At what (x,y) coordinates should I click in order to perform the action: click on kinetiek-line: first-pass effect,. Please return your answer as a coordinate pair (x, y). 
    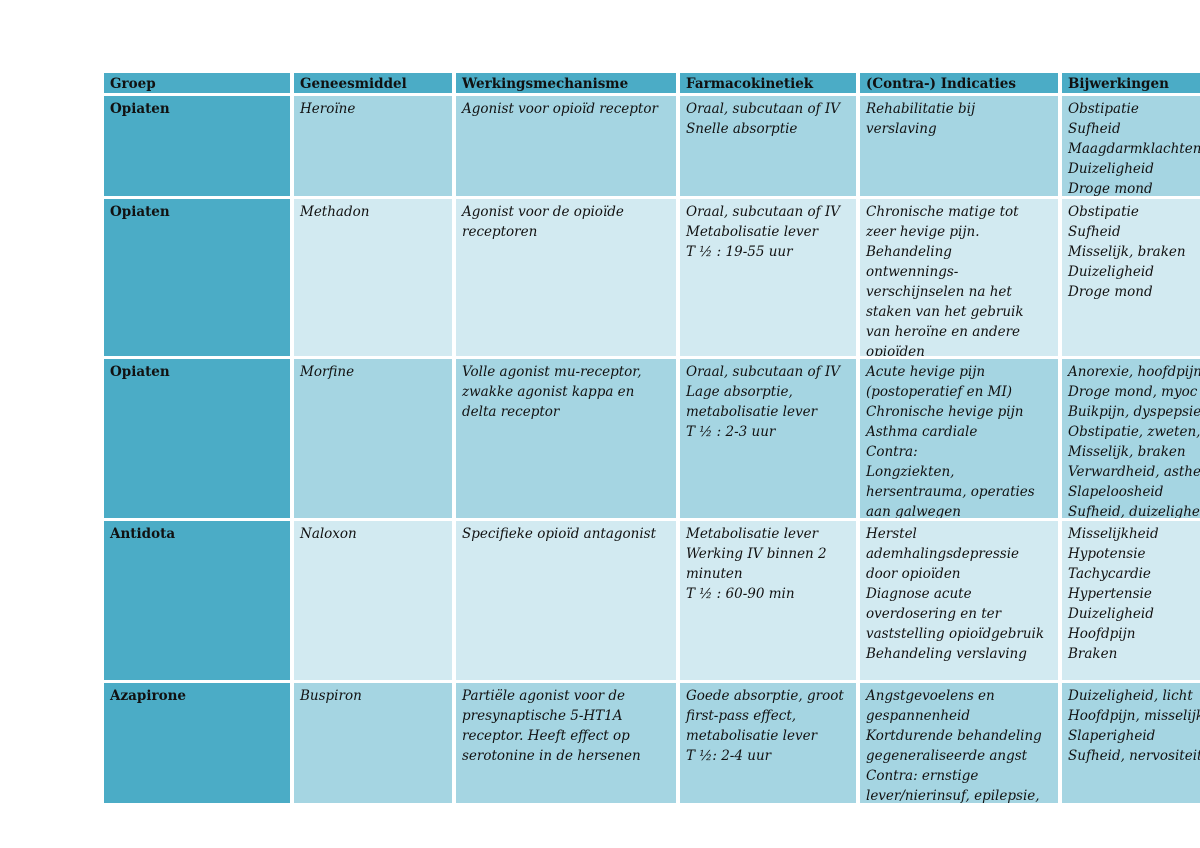
    Looking at the image, I should click on (741, 716).